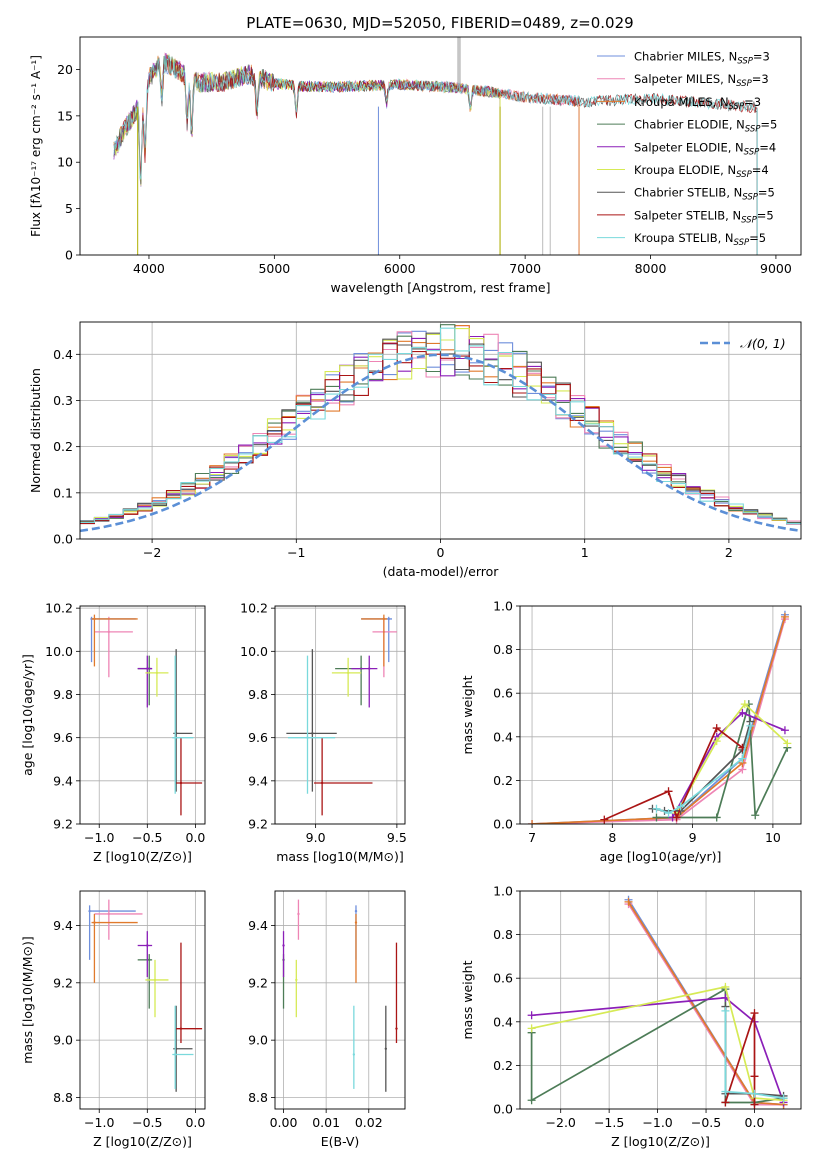 This screenshot has width=819, height=1170. Describe the element at coordinates (503, 934) in the screenshot. I see `y-tick-label: 0.8` at that location.